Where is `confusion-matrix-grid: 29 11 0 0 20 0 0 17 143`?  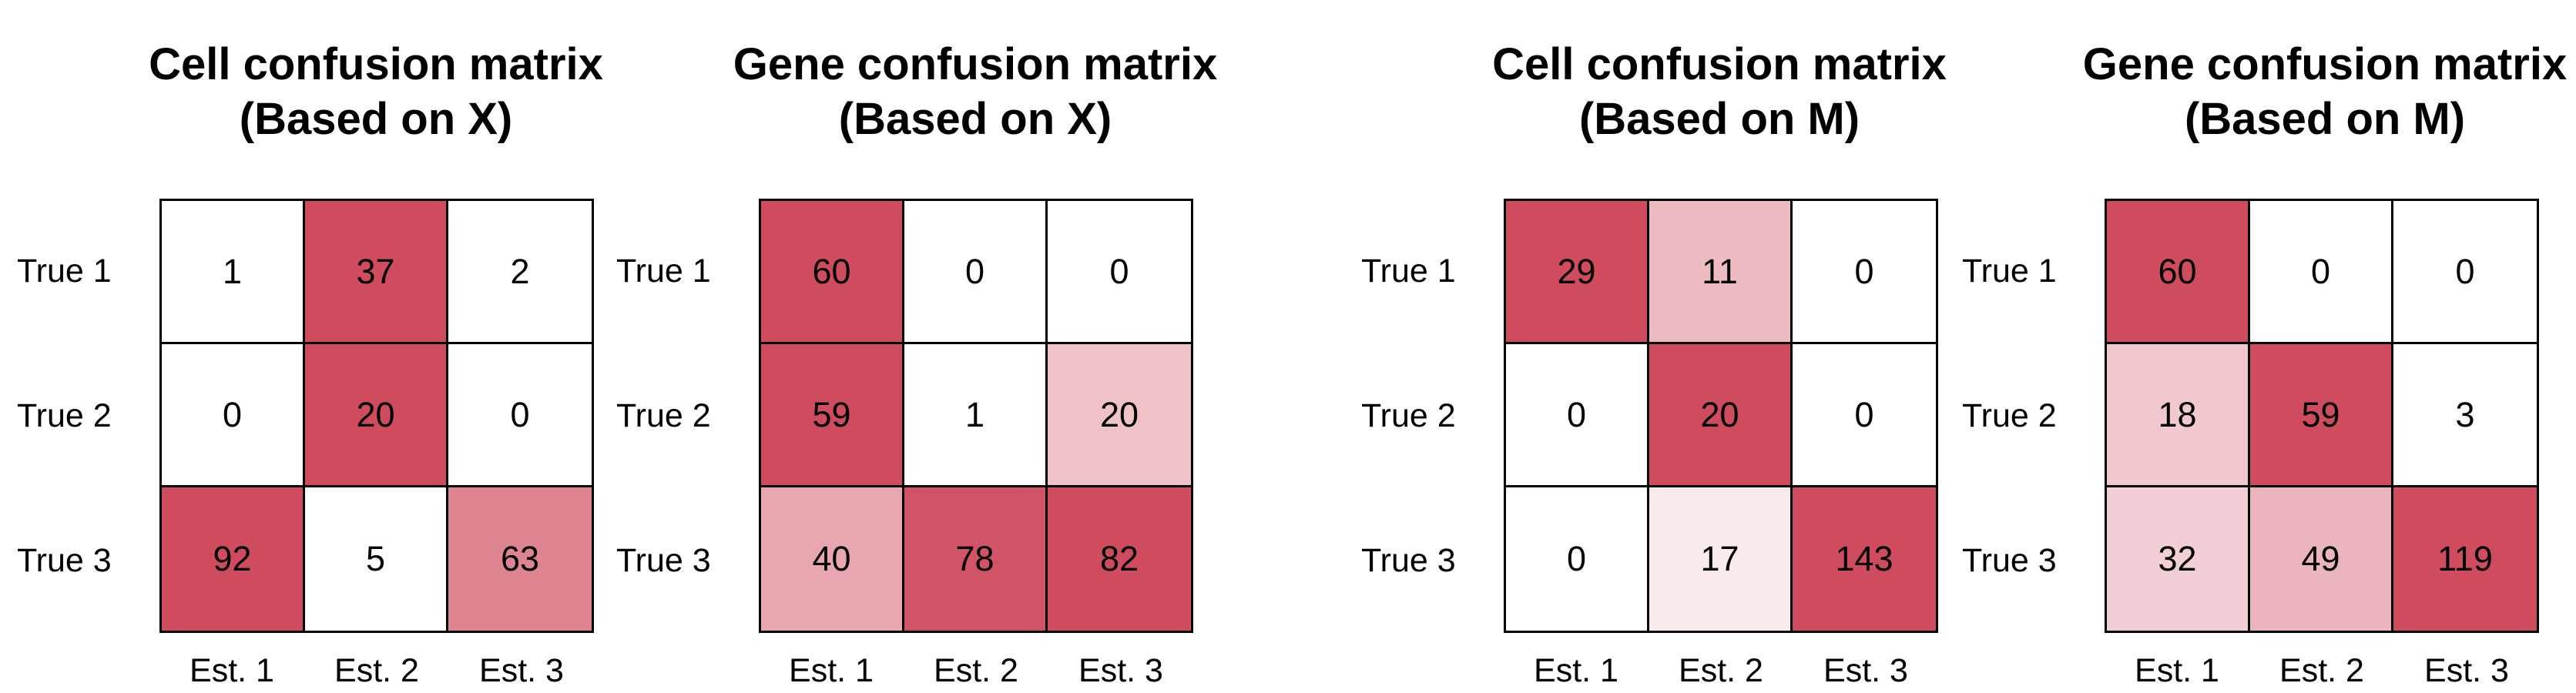
confusion-matrix-grid: 29 11 0 0 20 0 0 17 143 is located at coordinates (1721, 416).